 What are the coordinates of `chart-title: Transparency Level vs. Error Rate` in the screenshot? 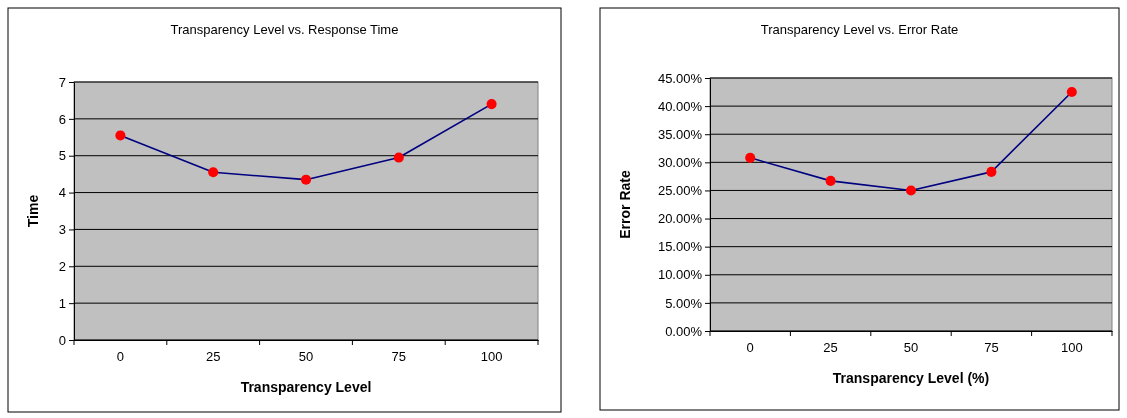 It's located at (859, 29).